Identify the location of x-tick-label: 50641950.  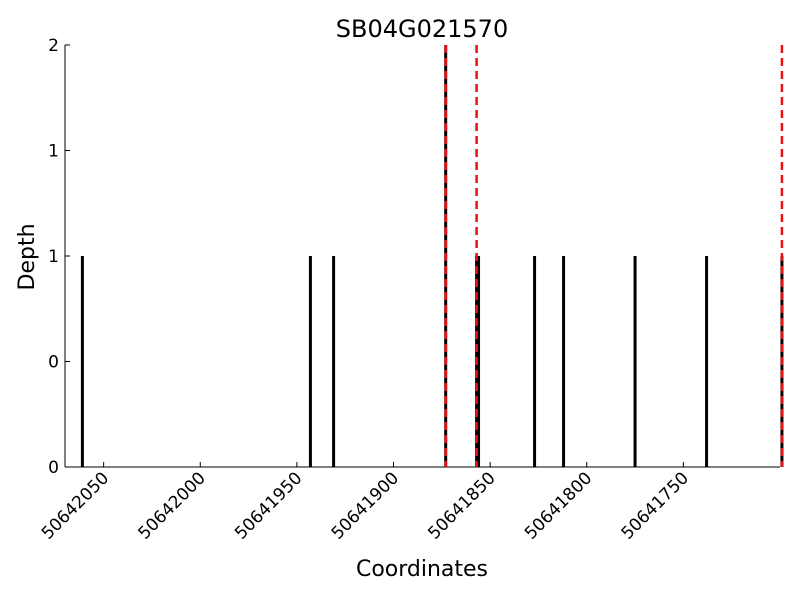
(268, 505).